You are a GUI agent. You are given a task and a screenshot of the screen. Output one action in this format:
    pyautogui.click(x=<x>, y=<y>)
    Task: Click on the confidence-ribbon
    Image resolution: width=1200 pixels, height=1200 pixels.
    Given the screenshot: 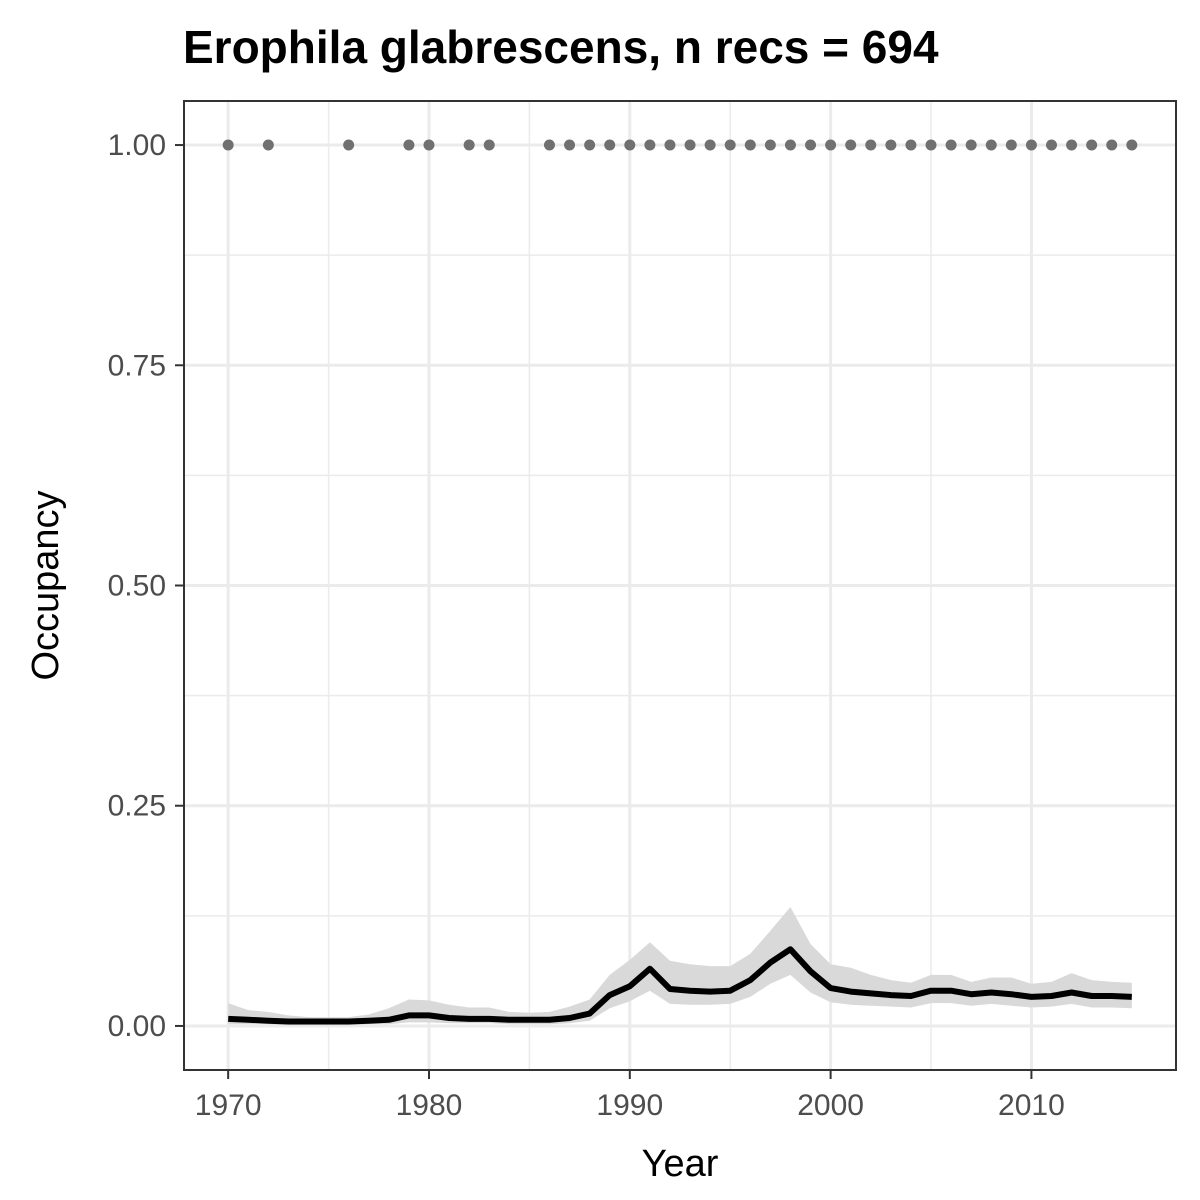 What is the action you would take?
    pyautogui.click(x=680, y=966)
    